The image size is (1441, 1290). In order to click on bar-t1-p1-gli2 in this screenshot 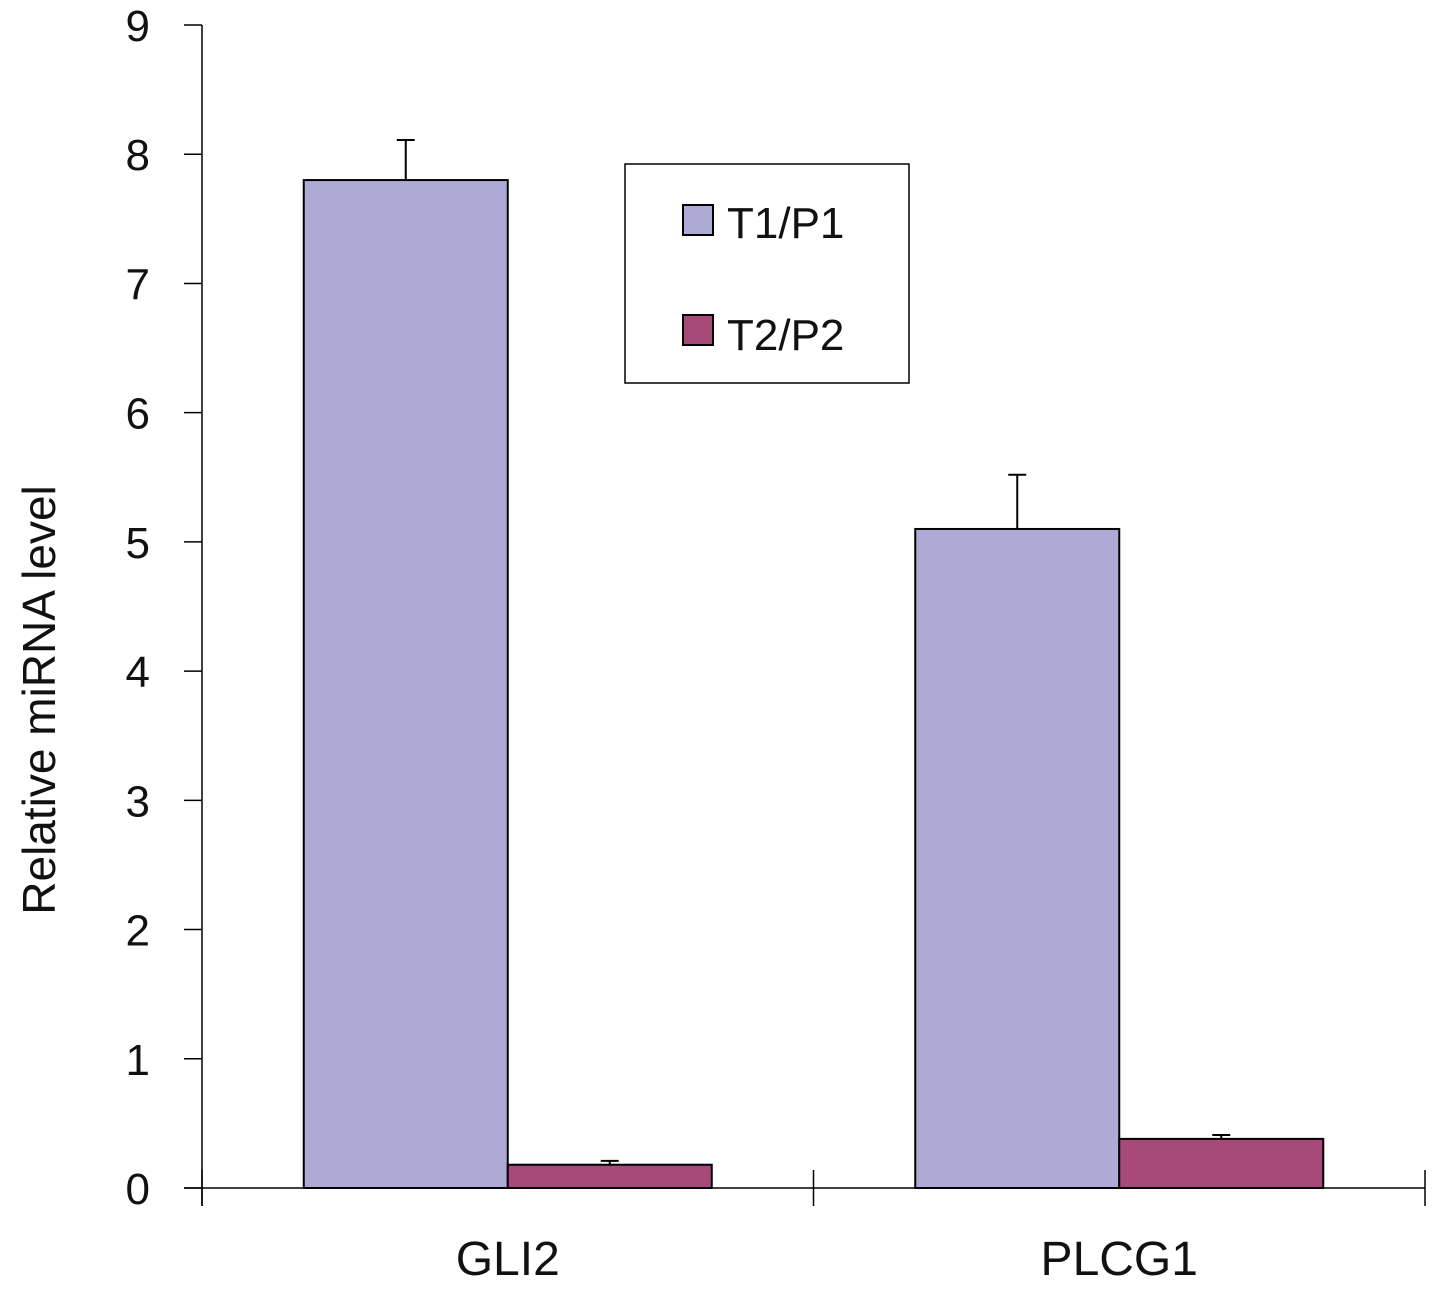, I will do `click(405, 684)`.